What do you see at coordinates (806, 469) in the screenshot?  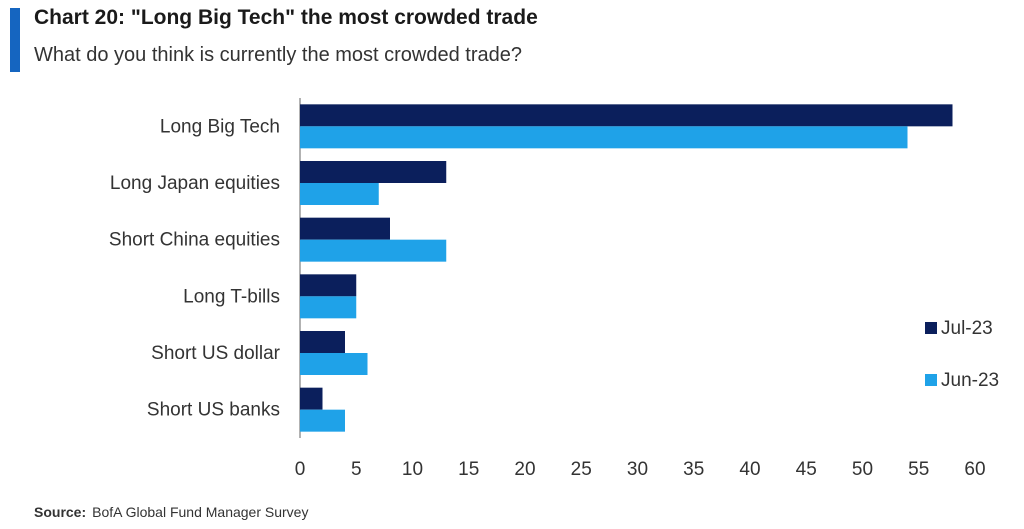 I see `x-tick-label: 45` at bounding box center [806, 469].